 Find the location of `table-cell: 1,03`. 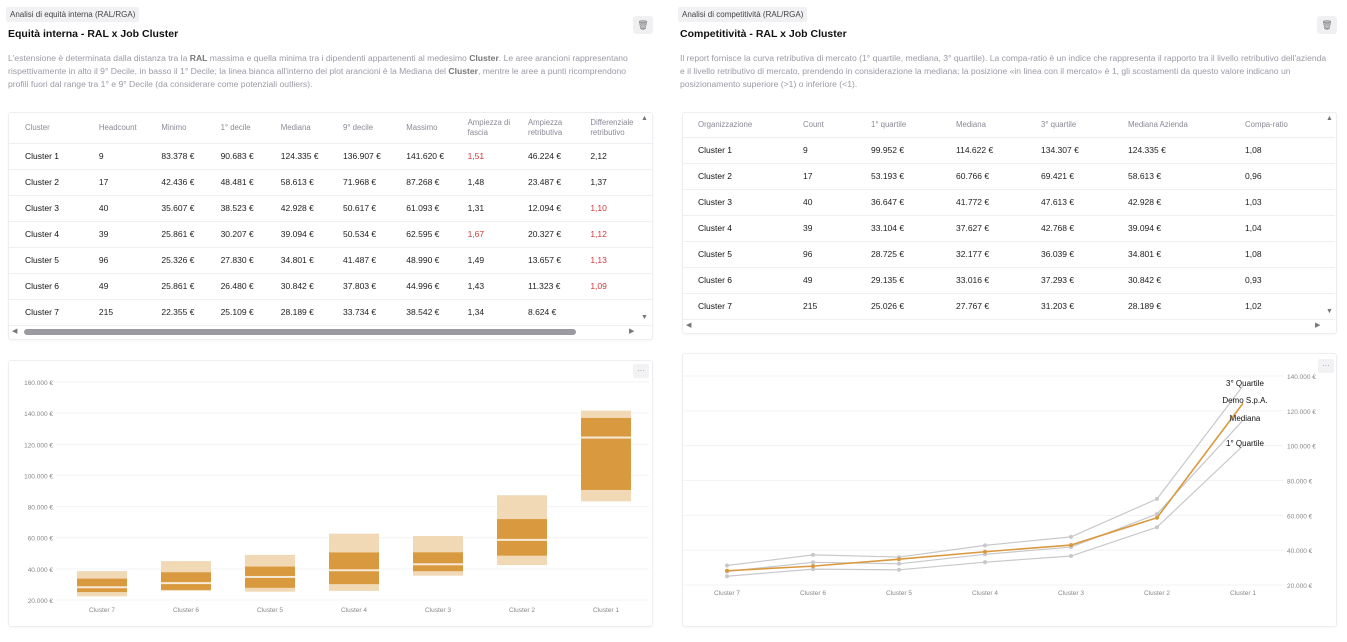

table-cell: 1,03 is located at coordinates (1290, 202).